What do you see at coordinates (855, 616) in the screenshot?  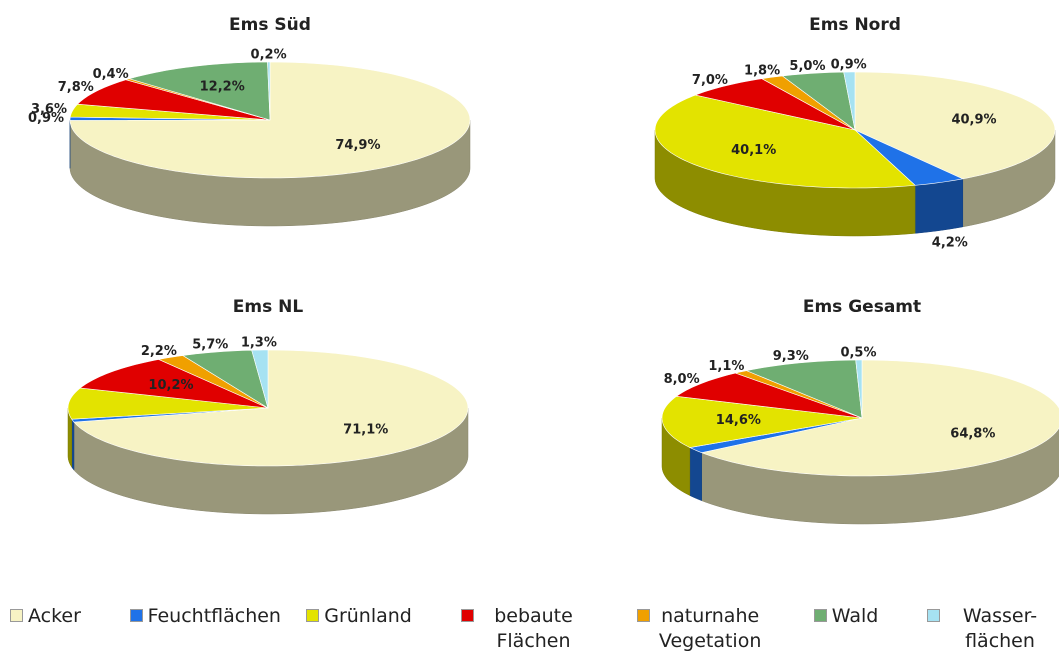 I see `legend-label: Wald` at bounding box center [855, 616].